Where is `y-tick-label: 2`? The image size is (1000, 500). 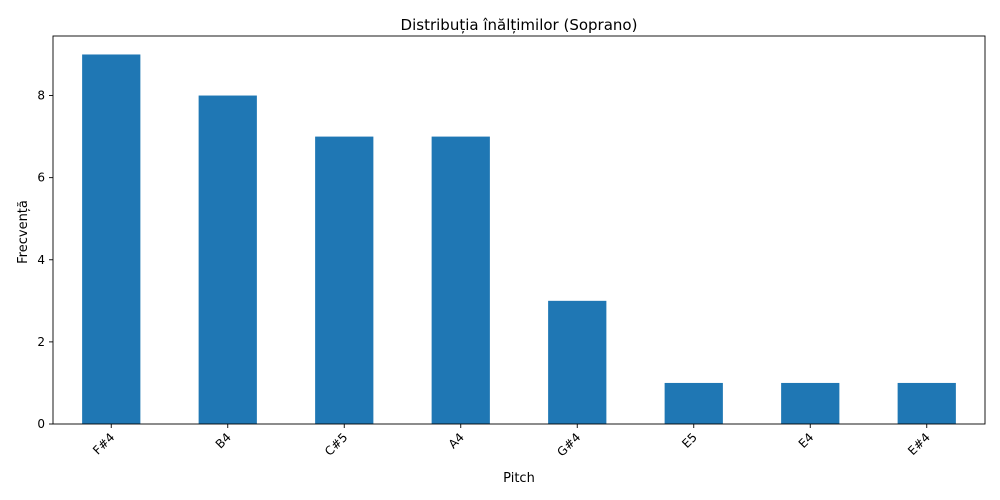 y-tick-label: 2 is located at coordinates (41, 342).